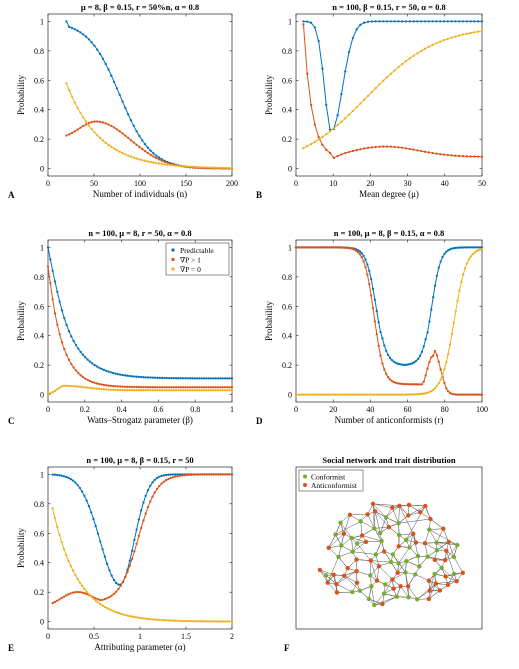  I want to click on axes-box, so click(140, 95).